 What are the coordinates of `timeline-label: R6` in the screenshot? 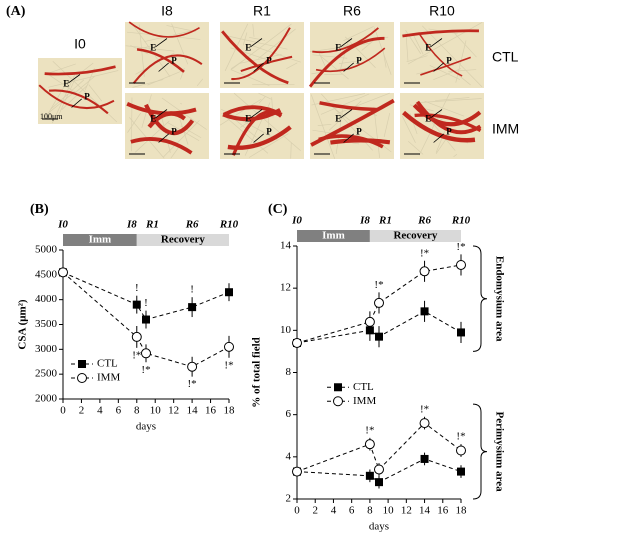 It's located at (192, 225).